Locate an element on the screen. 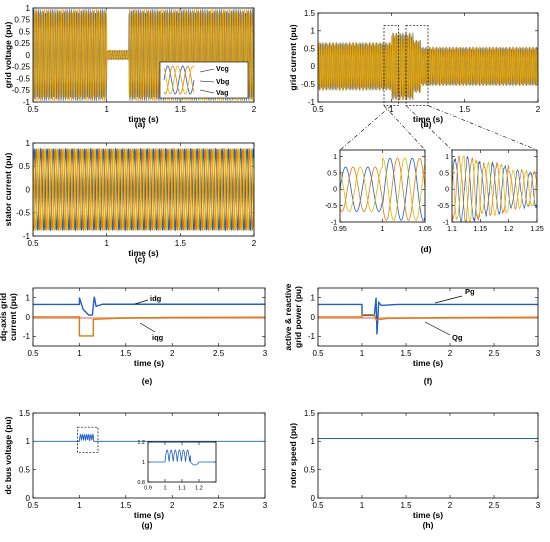 The height and width of the screenshot is (542, 550). phase-2-line is located at coordinates (143, 189).